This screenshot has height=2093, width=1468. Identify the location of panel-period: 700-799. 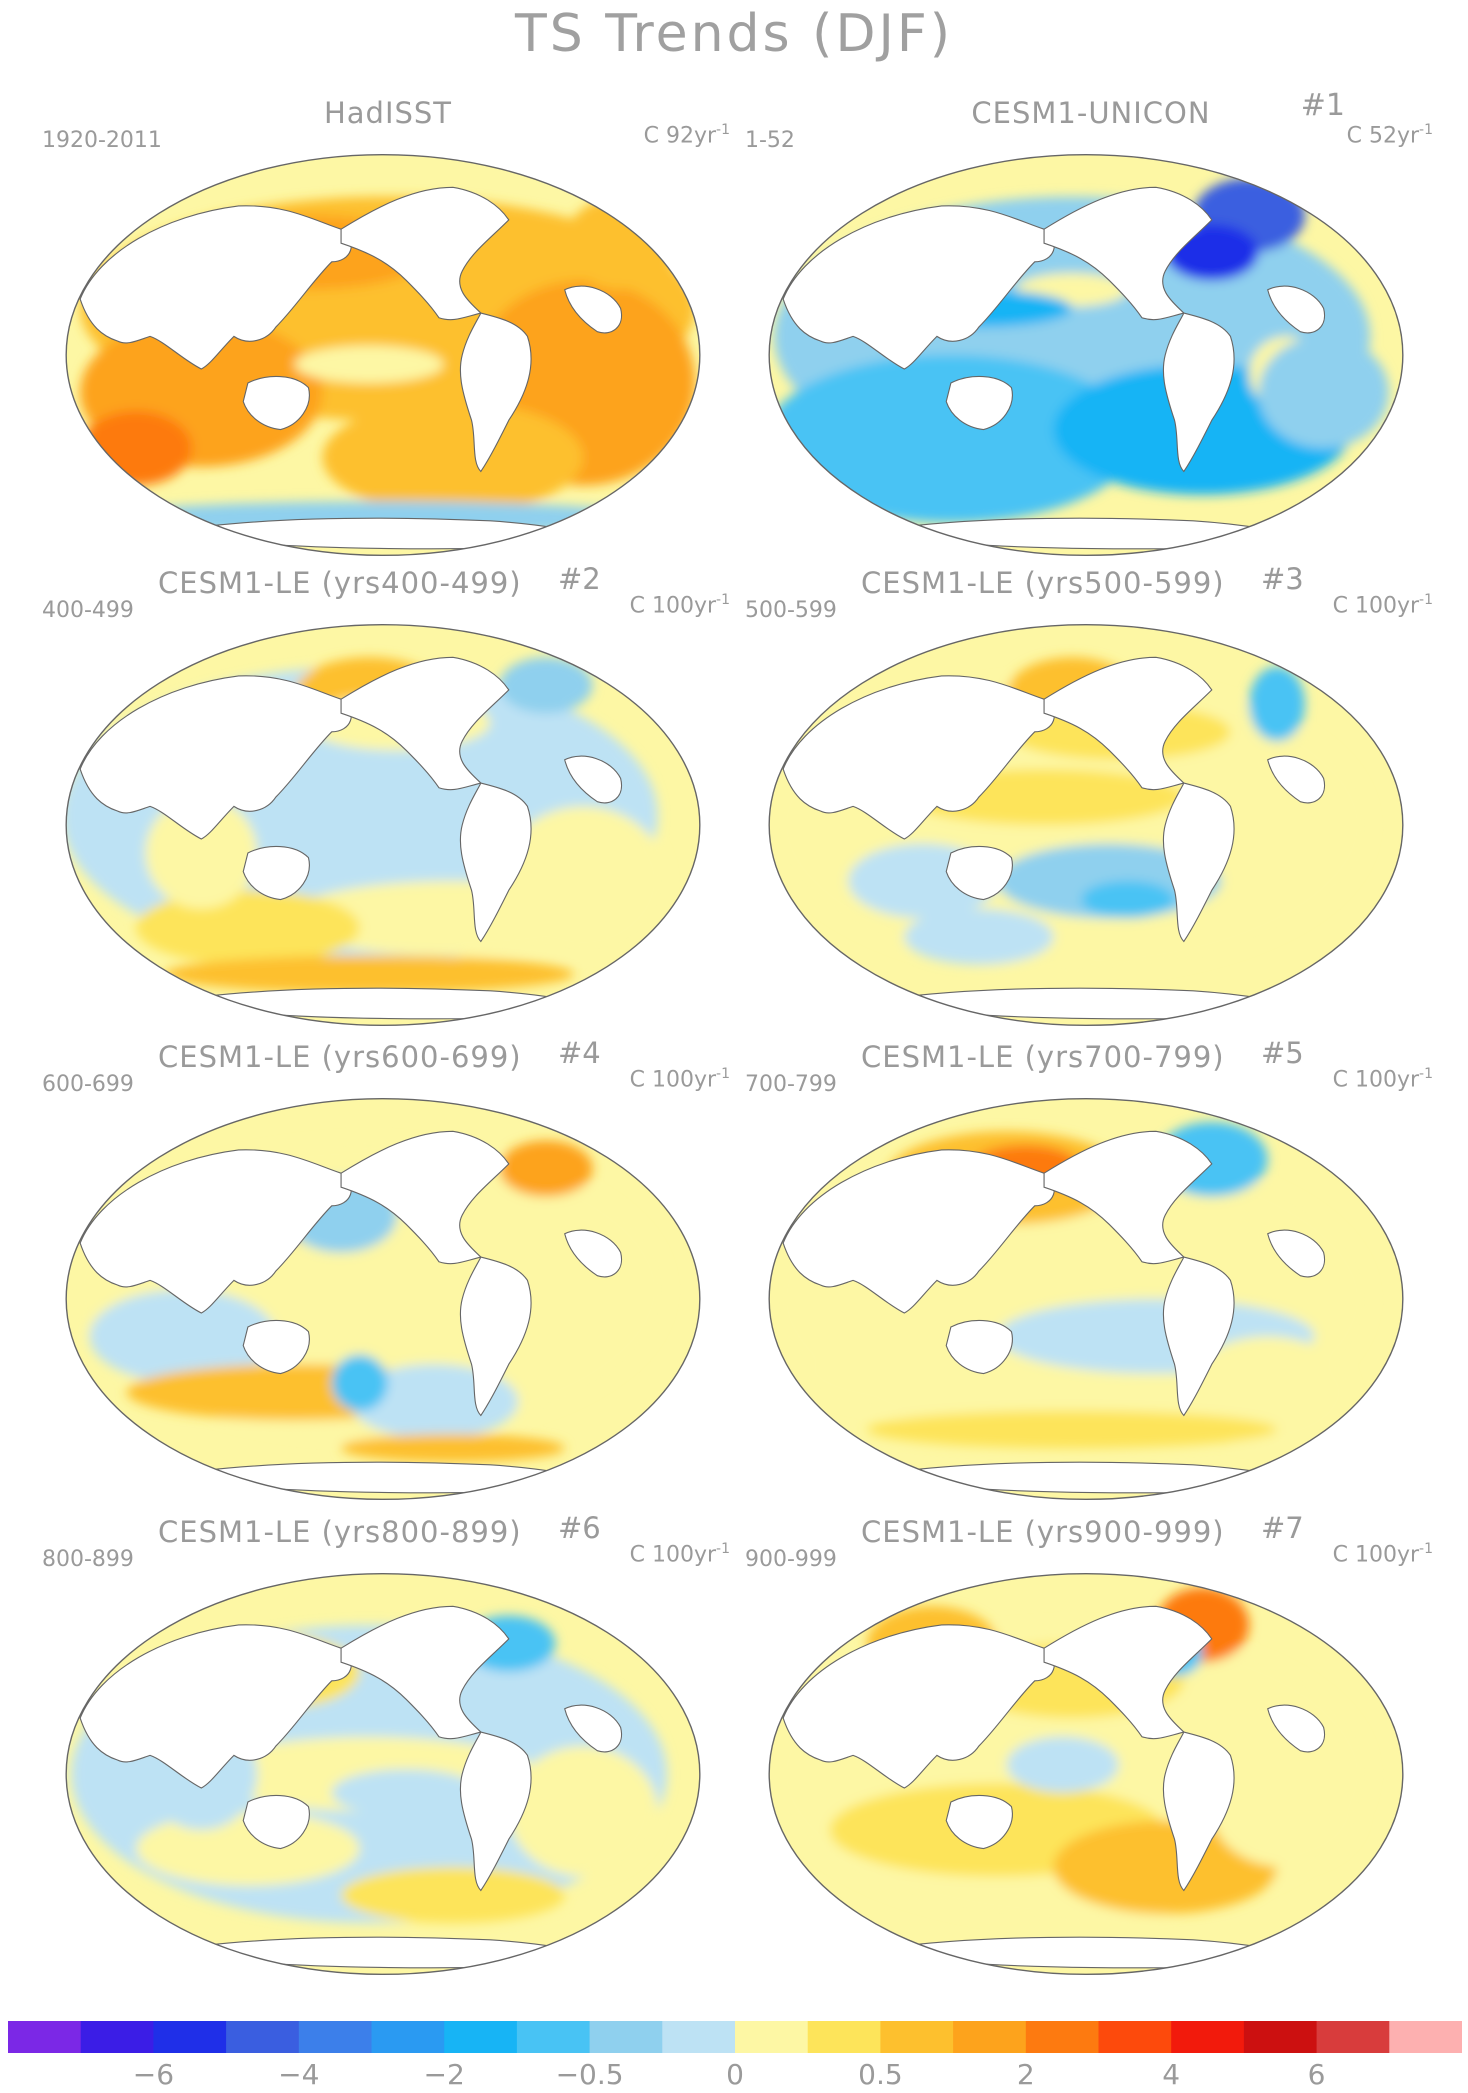
(791, 1084).